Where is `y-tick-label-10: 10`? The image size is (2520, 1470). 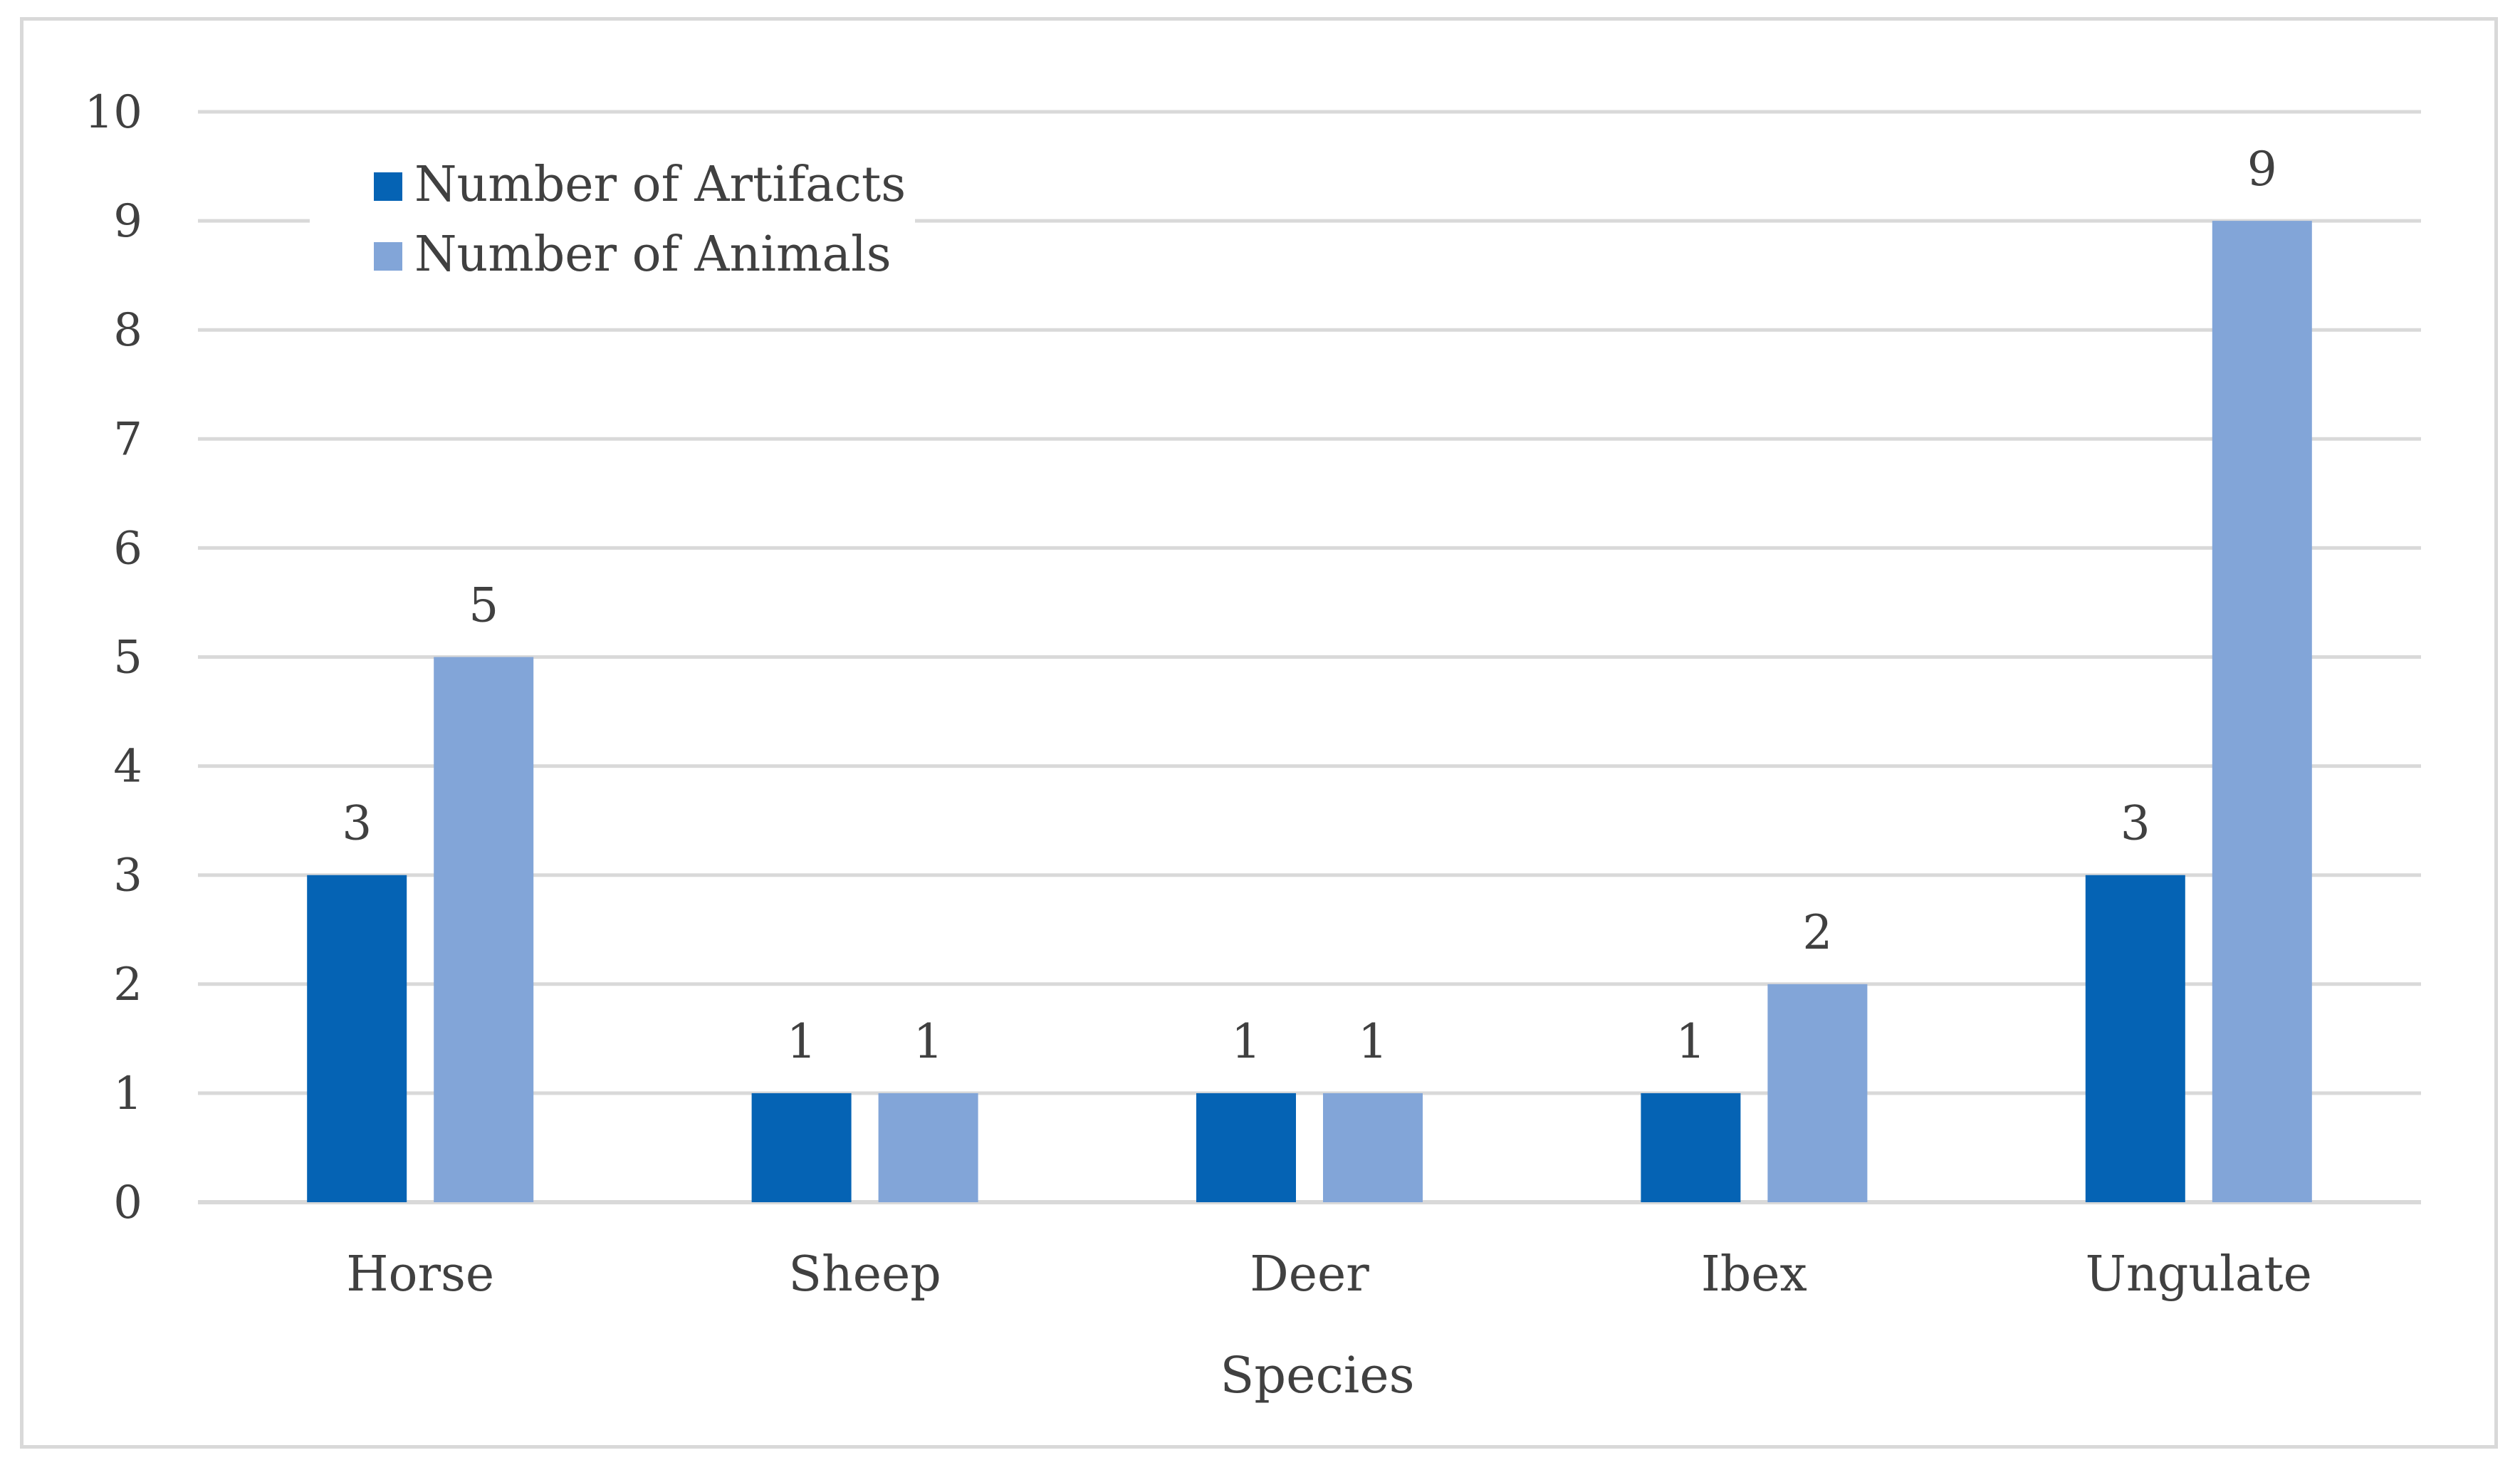
y-tick-label-10: 10 is located at coordinates (113, 113).